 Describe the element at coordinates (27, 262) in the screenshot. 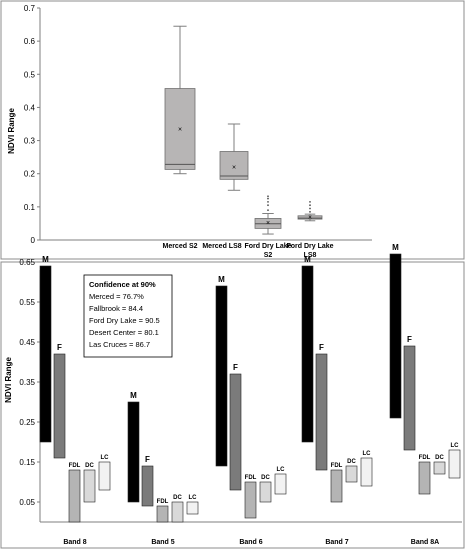

I see `bar-y-tick-label-0-65: 0.65` at that location.